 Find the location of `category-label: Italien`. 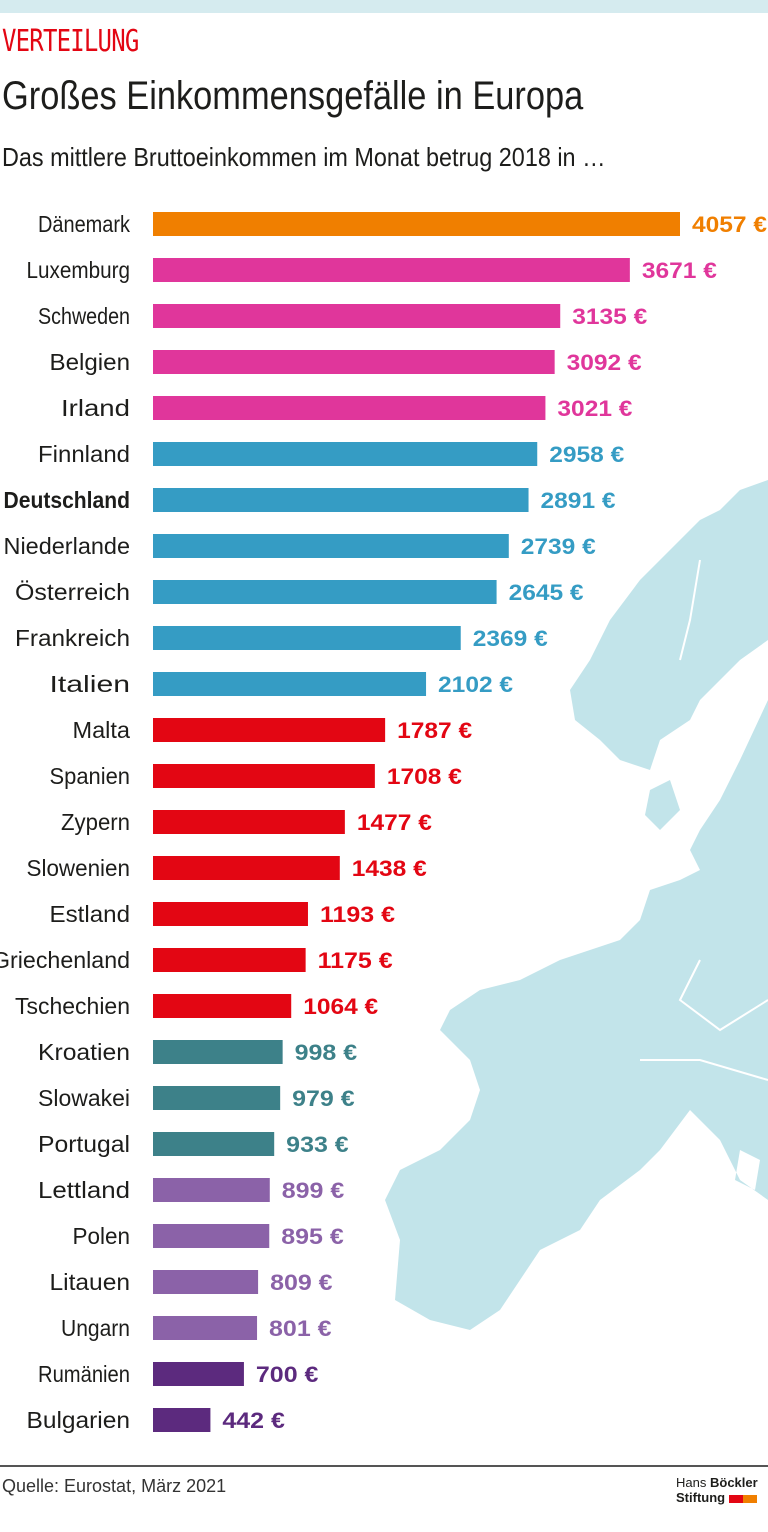

category-label: Italien is located at coordinates (90, 684).